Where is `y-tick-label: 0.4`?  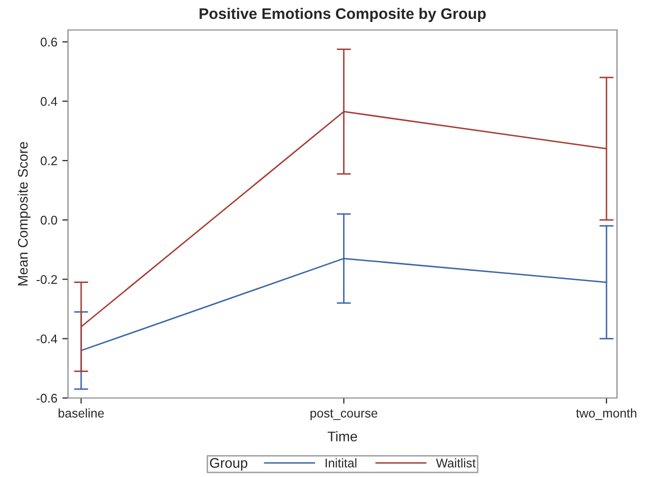
y-tick-label: 0.4 is located at coordinates (49, 101).